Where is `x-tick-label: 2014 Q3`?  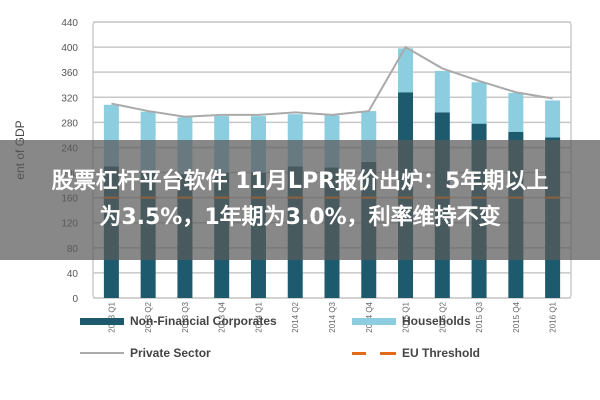
x-tick-label: 2014 Q3 is located at coordinates (332, 316).